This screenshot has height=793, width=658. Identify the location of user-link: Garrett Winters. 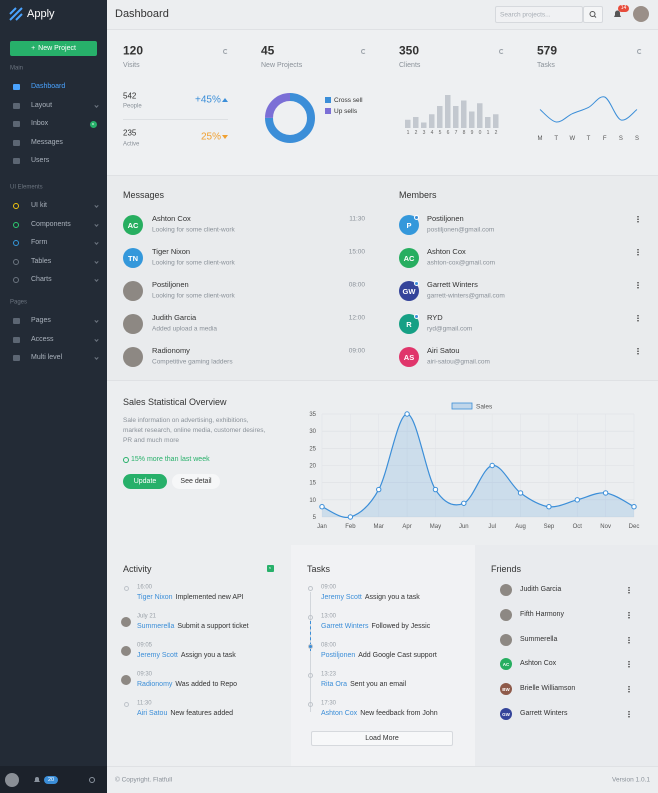
(345, 627).